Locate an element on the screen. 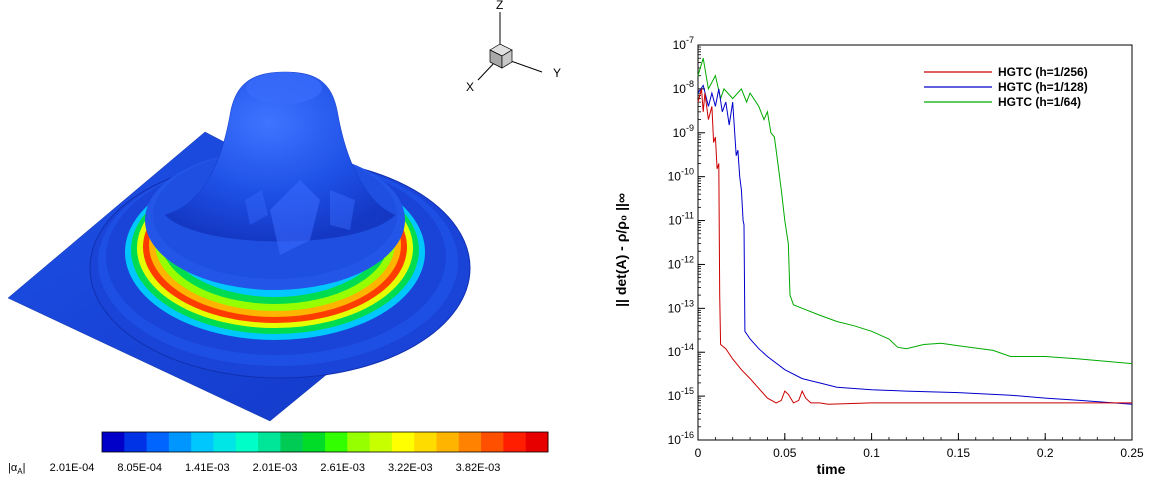  y-tick-label: 10⁻¹⁴ is located at coordinates (681, 350).